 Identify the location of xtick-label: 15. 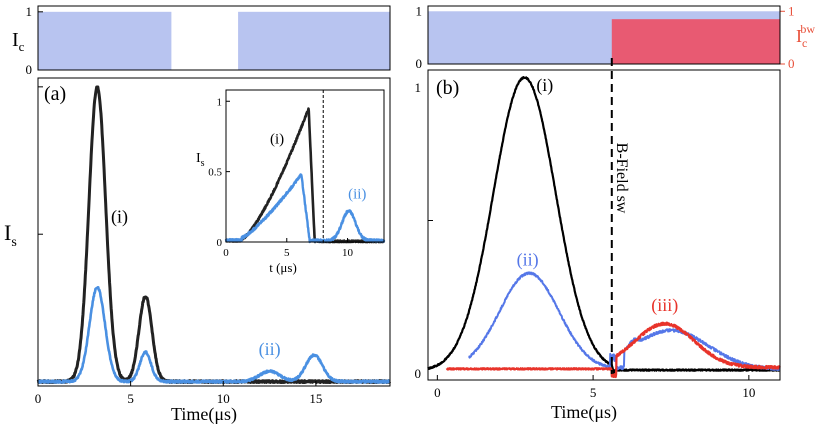
(315, 398).